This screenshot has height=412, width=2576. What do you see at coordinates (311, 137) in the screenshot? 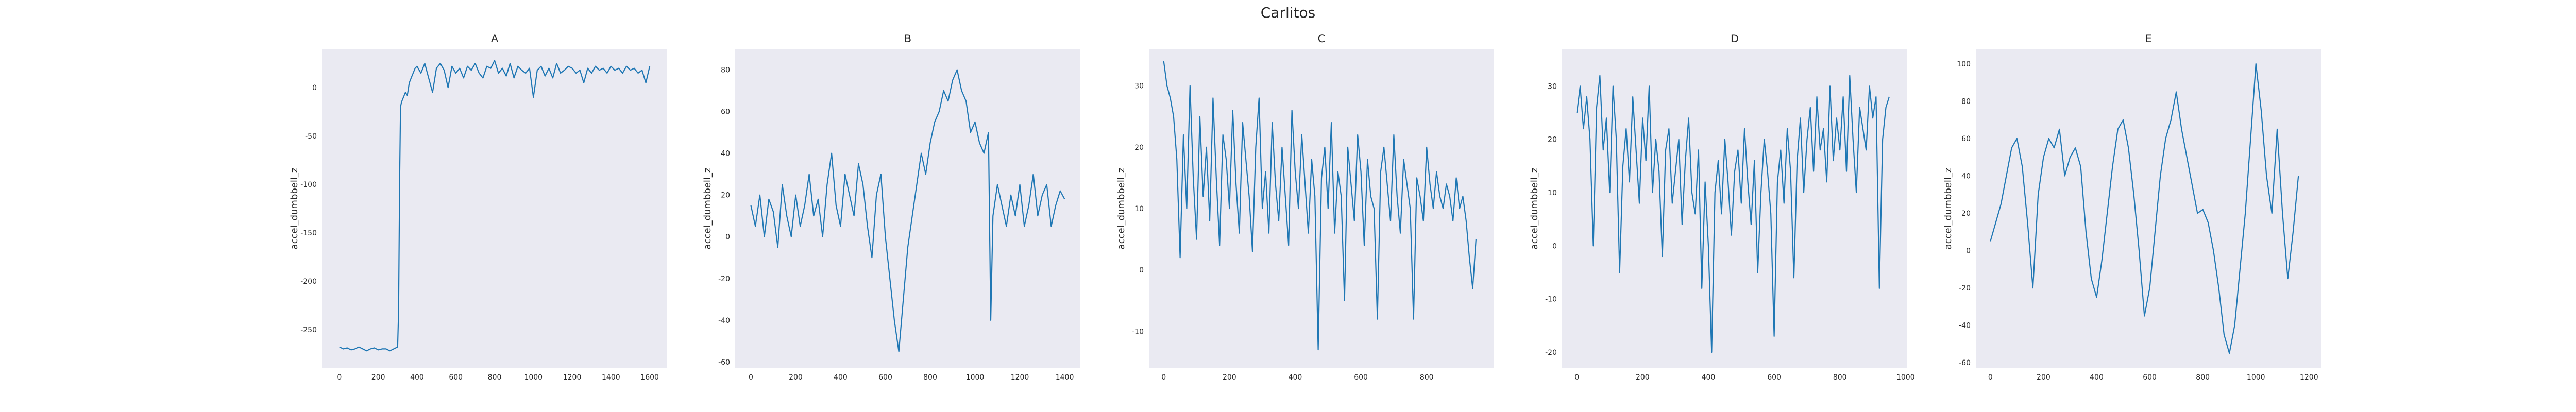
I see `y-tick-label: -50` at bounding box center [311, 137].